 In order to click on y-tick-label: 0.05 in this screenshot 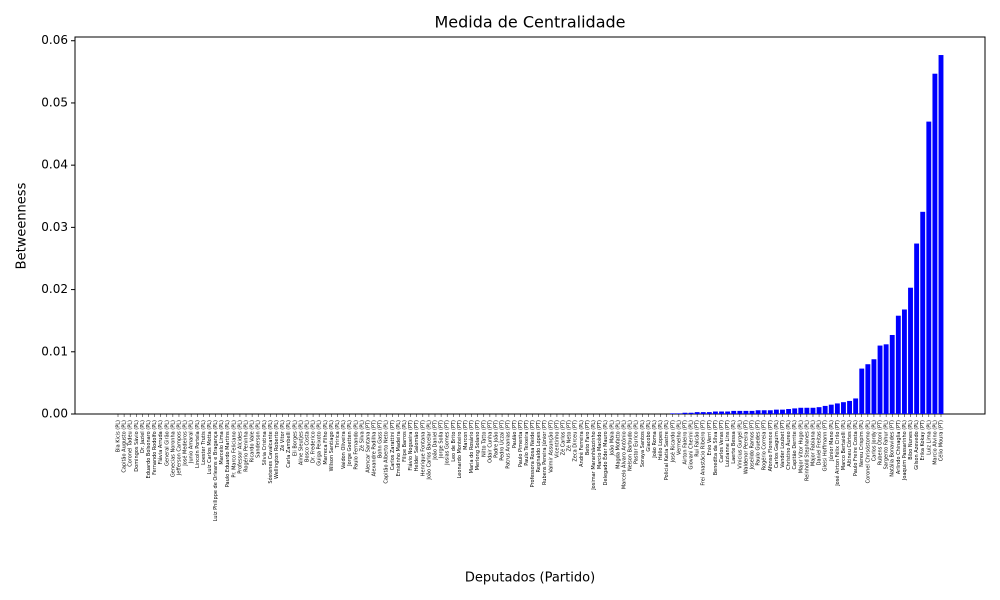, I will do `click(54, 102)`.